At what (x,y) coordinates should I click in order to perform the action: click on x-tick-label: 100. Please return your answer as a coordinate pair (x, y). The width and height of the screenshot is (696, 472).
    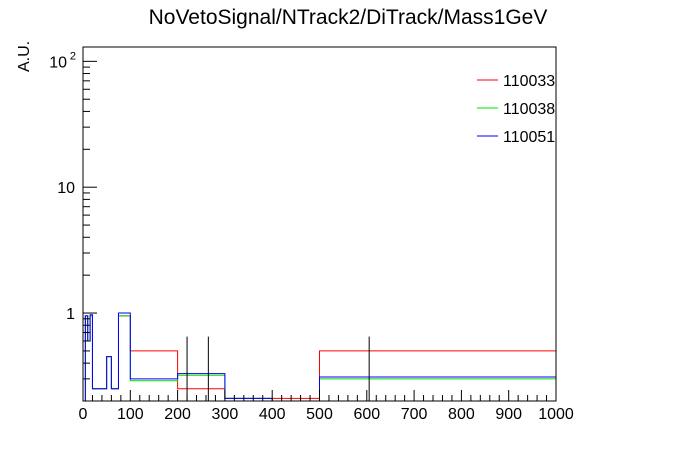
    Looking at the image, I should click on (130, 414).